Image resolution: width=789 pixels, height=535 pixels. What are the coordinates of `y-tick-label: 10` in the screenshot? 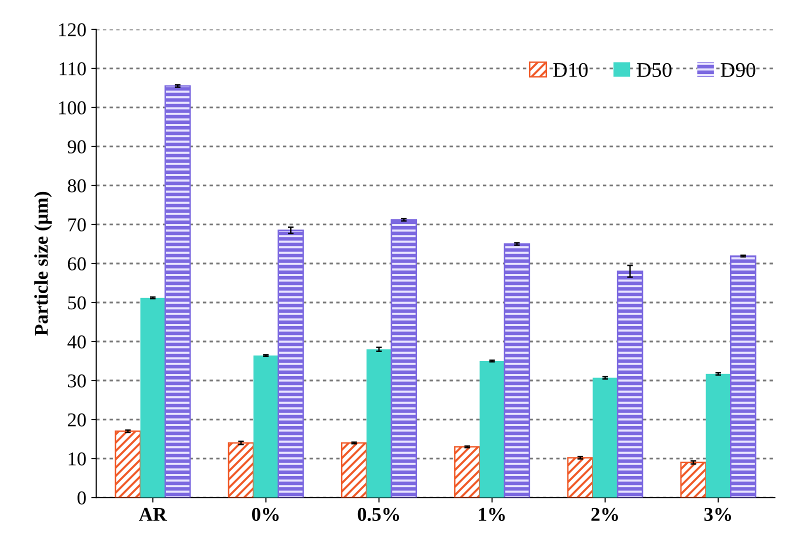 It's located at (77, 459).